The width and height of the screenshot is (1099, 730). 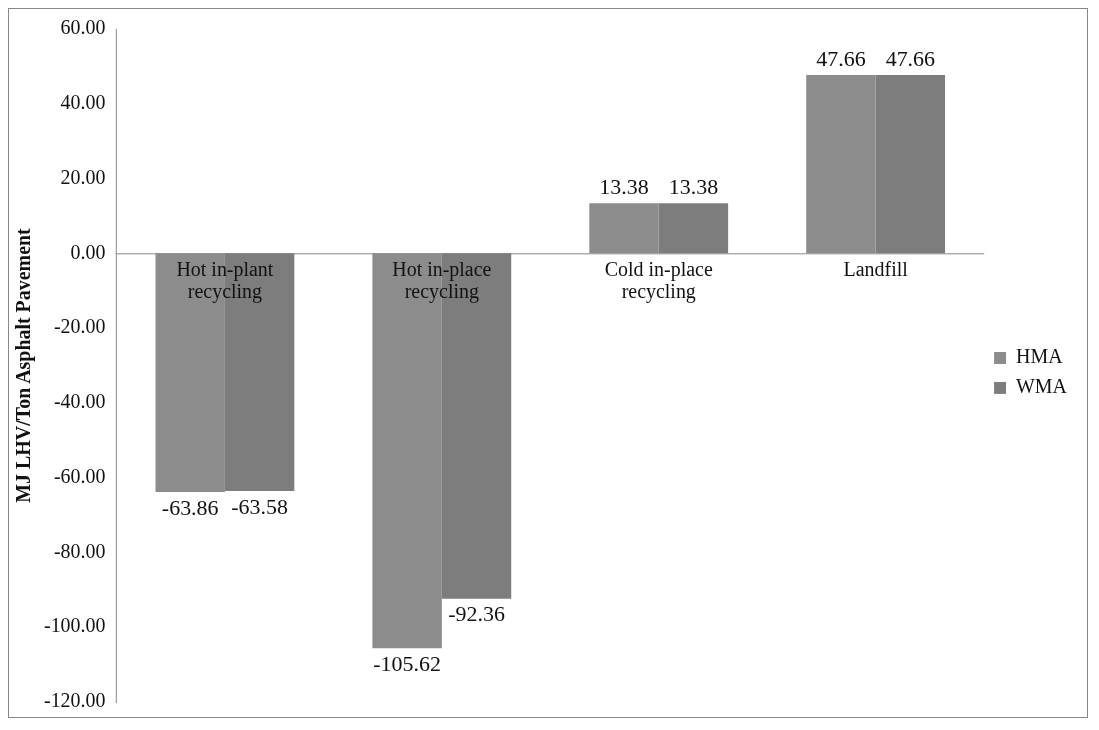 What do you see at coordinates (74, 700) in the screenshot?
I see `y-tick-label: -120.00` at bounding box center [74, 700].